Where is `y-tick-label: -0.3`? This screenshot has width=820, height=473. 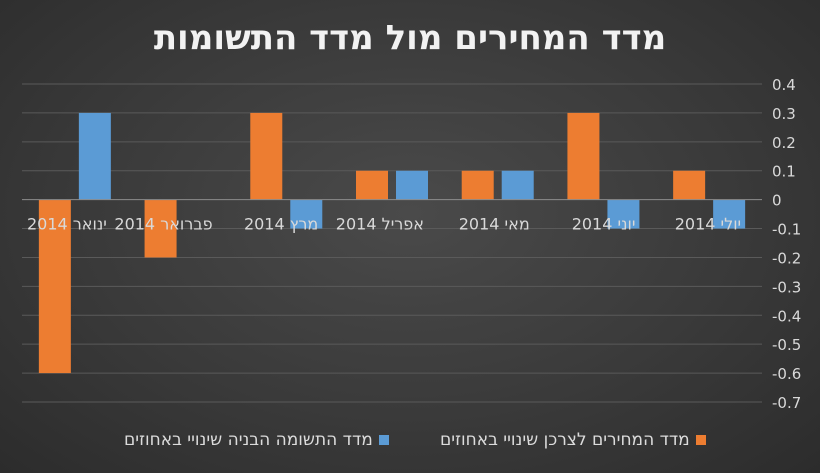
y-tick-label: -0.3 is located at coordinates (786, 287).